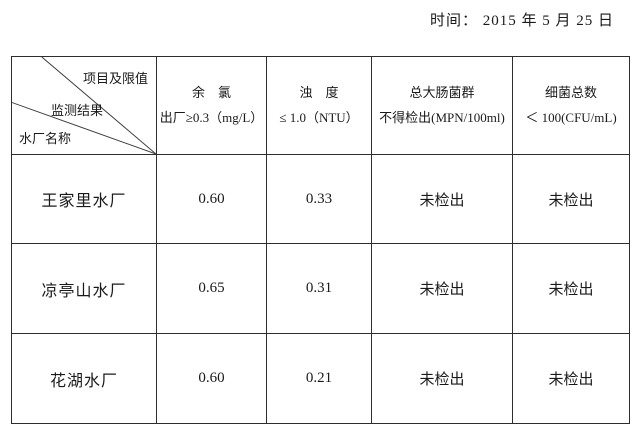 This screenshot has height=435, width=640. Describe the element at coordinates (211, 117) in the screenshot. I see `column-limit: 出厂≥0.3（mg/L）` at that location.